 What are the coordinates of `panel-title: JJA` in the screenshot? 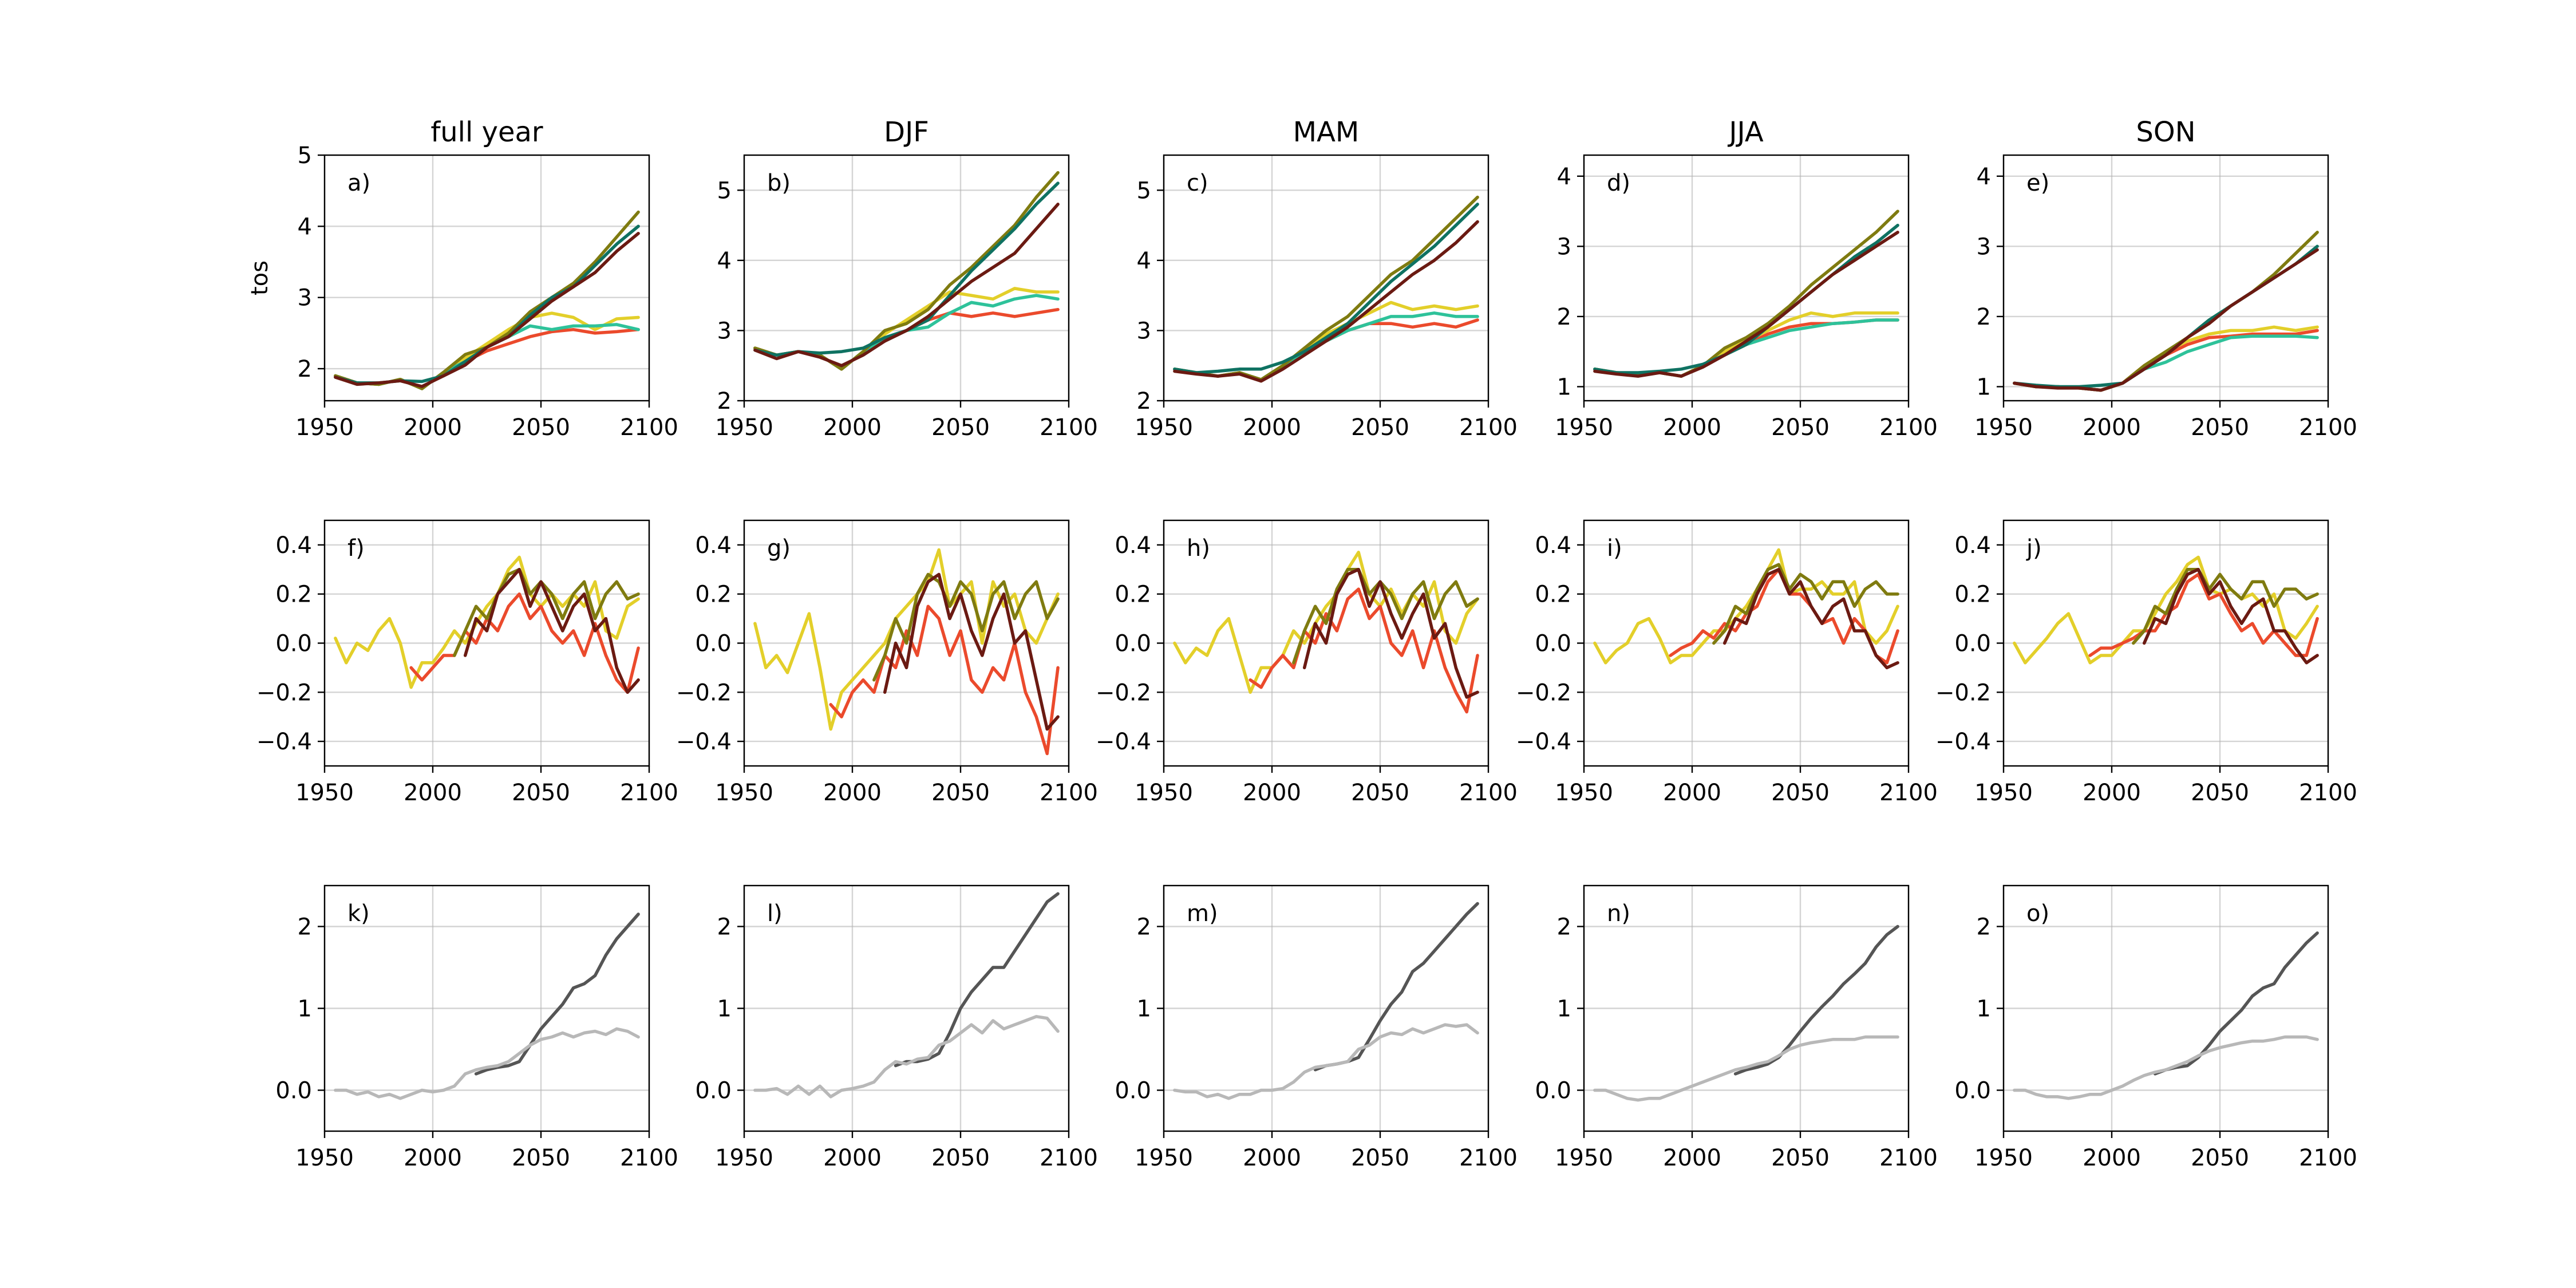 It's located at (1745, 132).